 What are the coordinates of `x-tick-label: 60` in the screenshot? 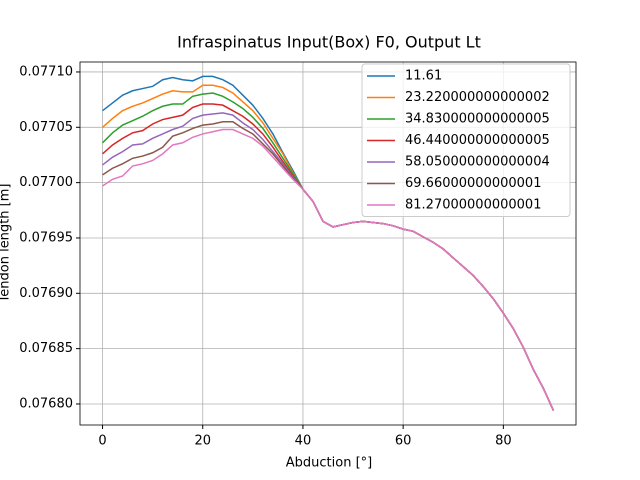 It's located at (403, 441).